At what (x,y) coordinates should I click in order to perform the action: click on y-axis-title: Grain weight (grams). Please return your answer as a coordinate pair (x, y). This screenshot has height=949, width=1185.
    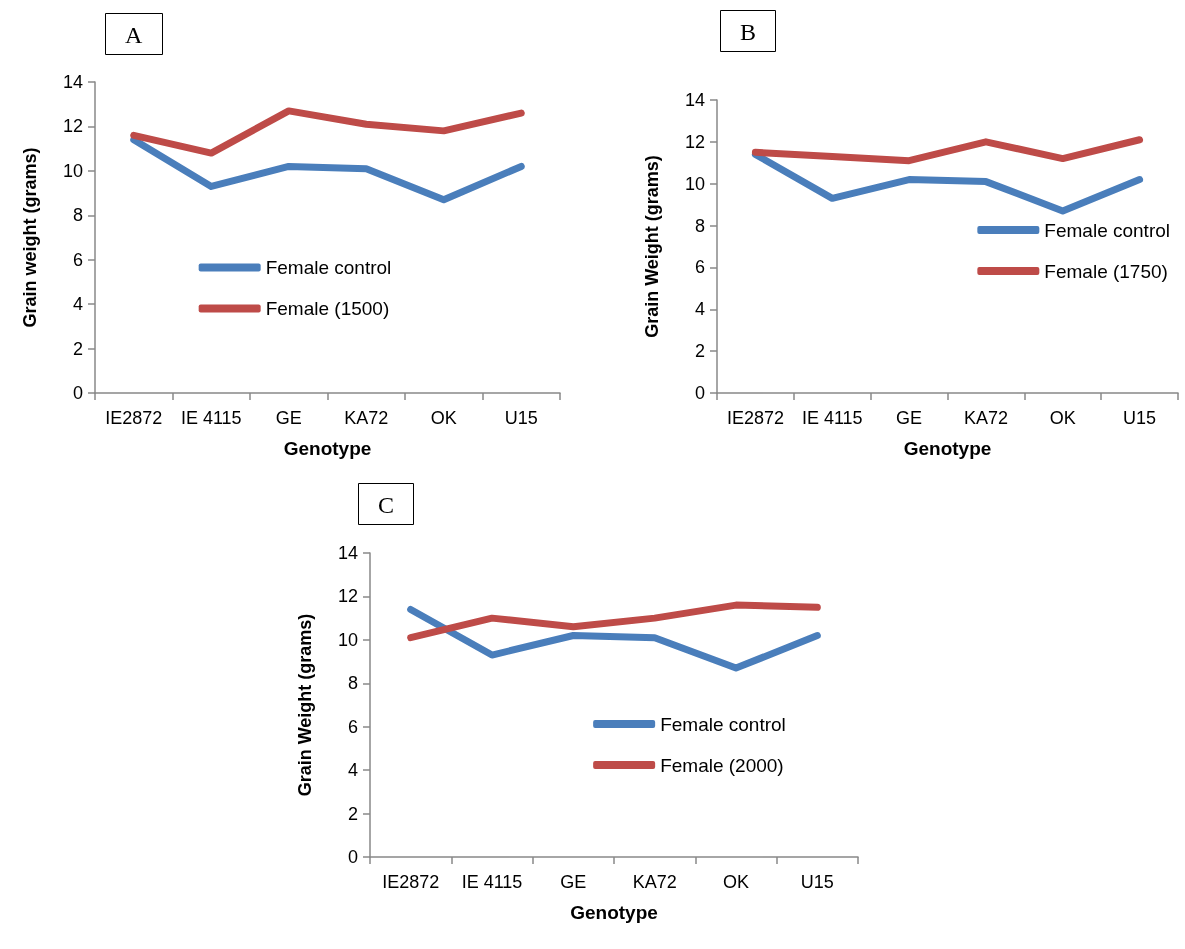
    Looking at the image, I should click on (30, 237).